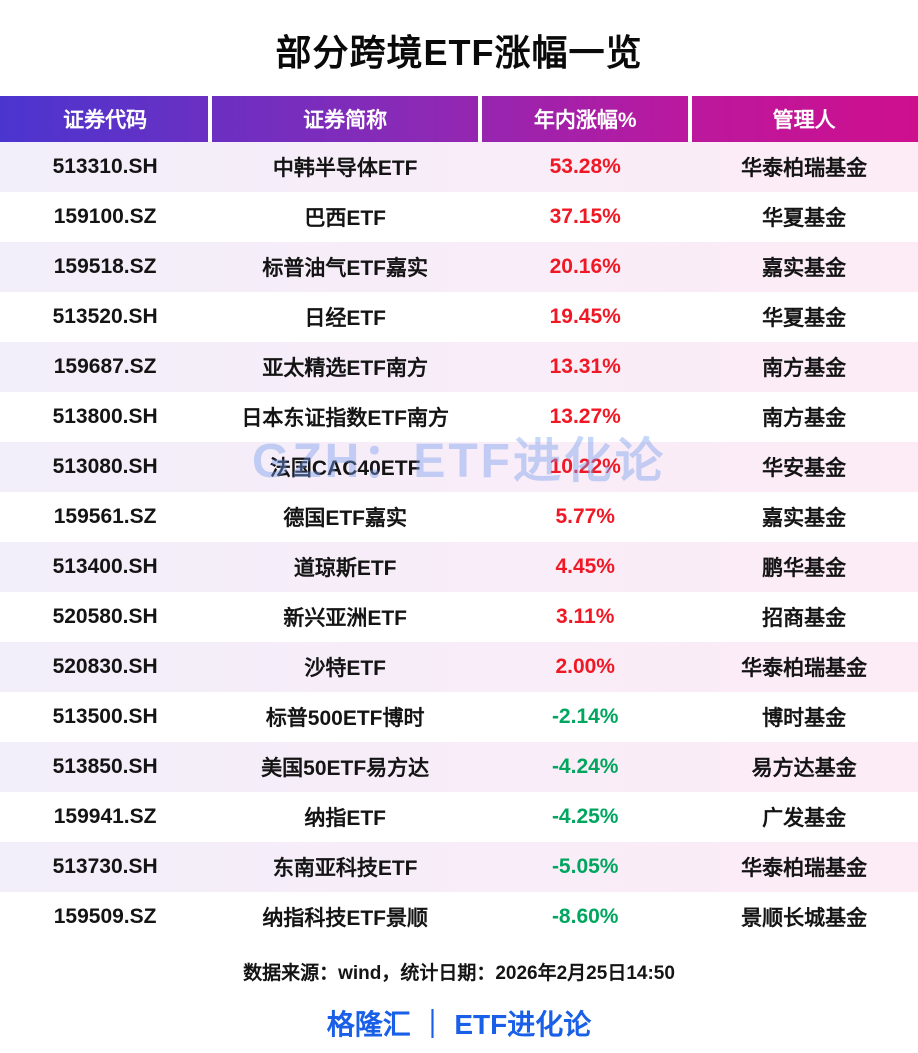 The image size is (918, 1053). What do you see at coordinates (105, 866) in the screenshot?
I see `cell-code: 513730.SH` at bounding box center [105, 866].